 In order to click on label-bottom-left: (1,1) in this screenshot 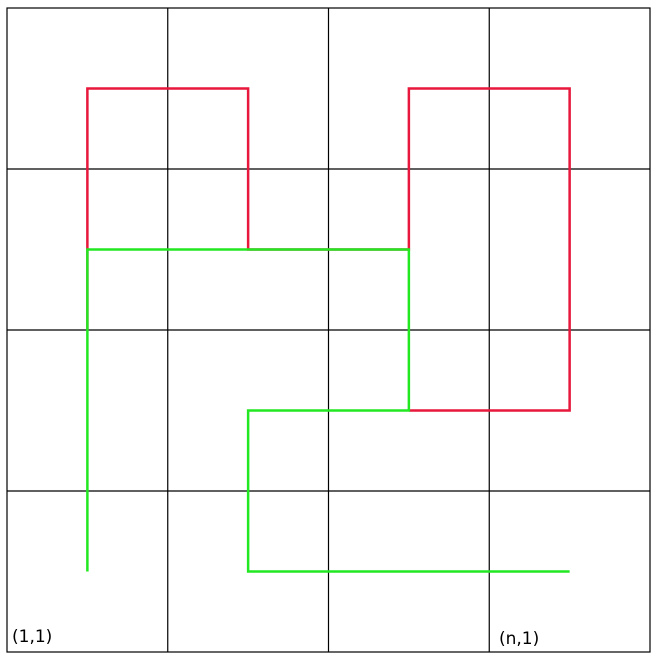, I will do `click(32, 637)`.